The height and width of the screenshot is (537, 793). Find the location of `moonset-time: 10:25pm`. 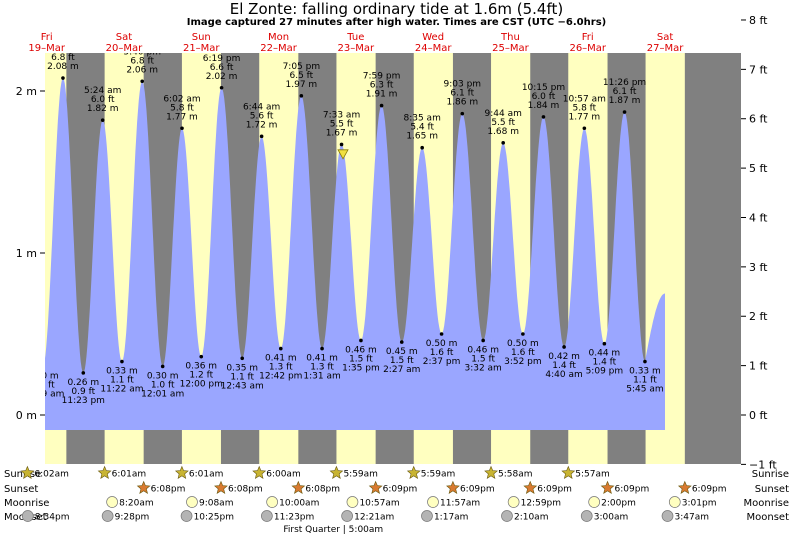

moonset-time: 10:25pm is located at coordinates (214, 518).